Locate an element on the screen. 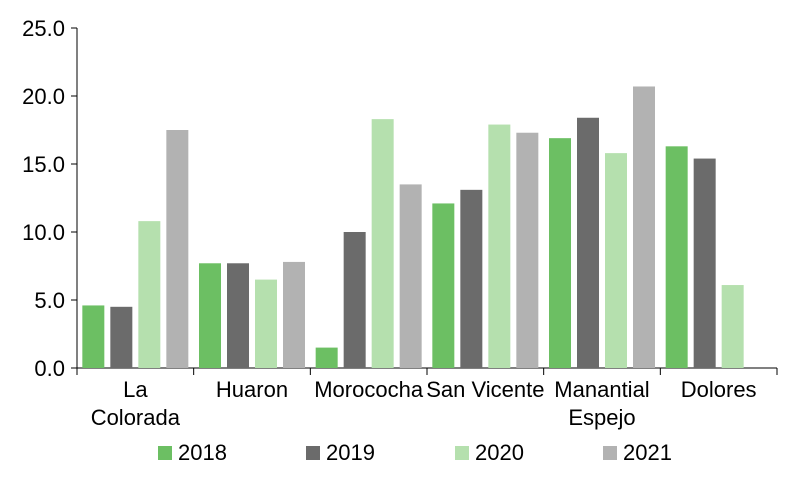  y-tick-label: 5.0 is located at coordinates (49, 300).